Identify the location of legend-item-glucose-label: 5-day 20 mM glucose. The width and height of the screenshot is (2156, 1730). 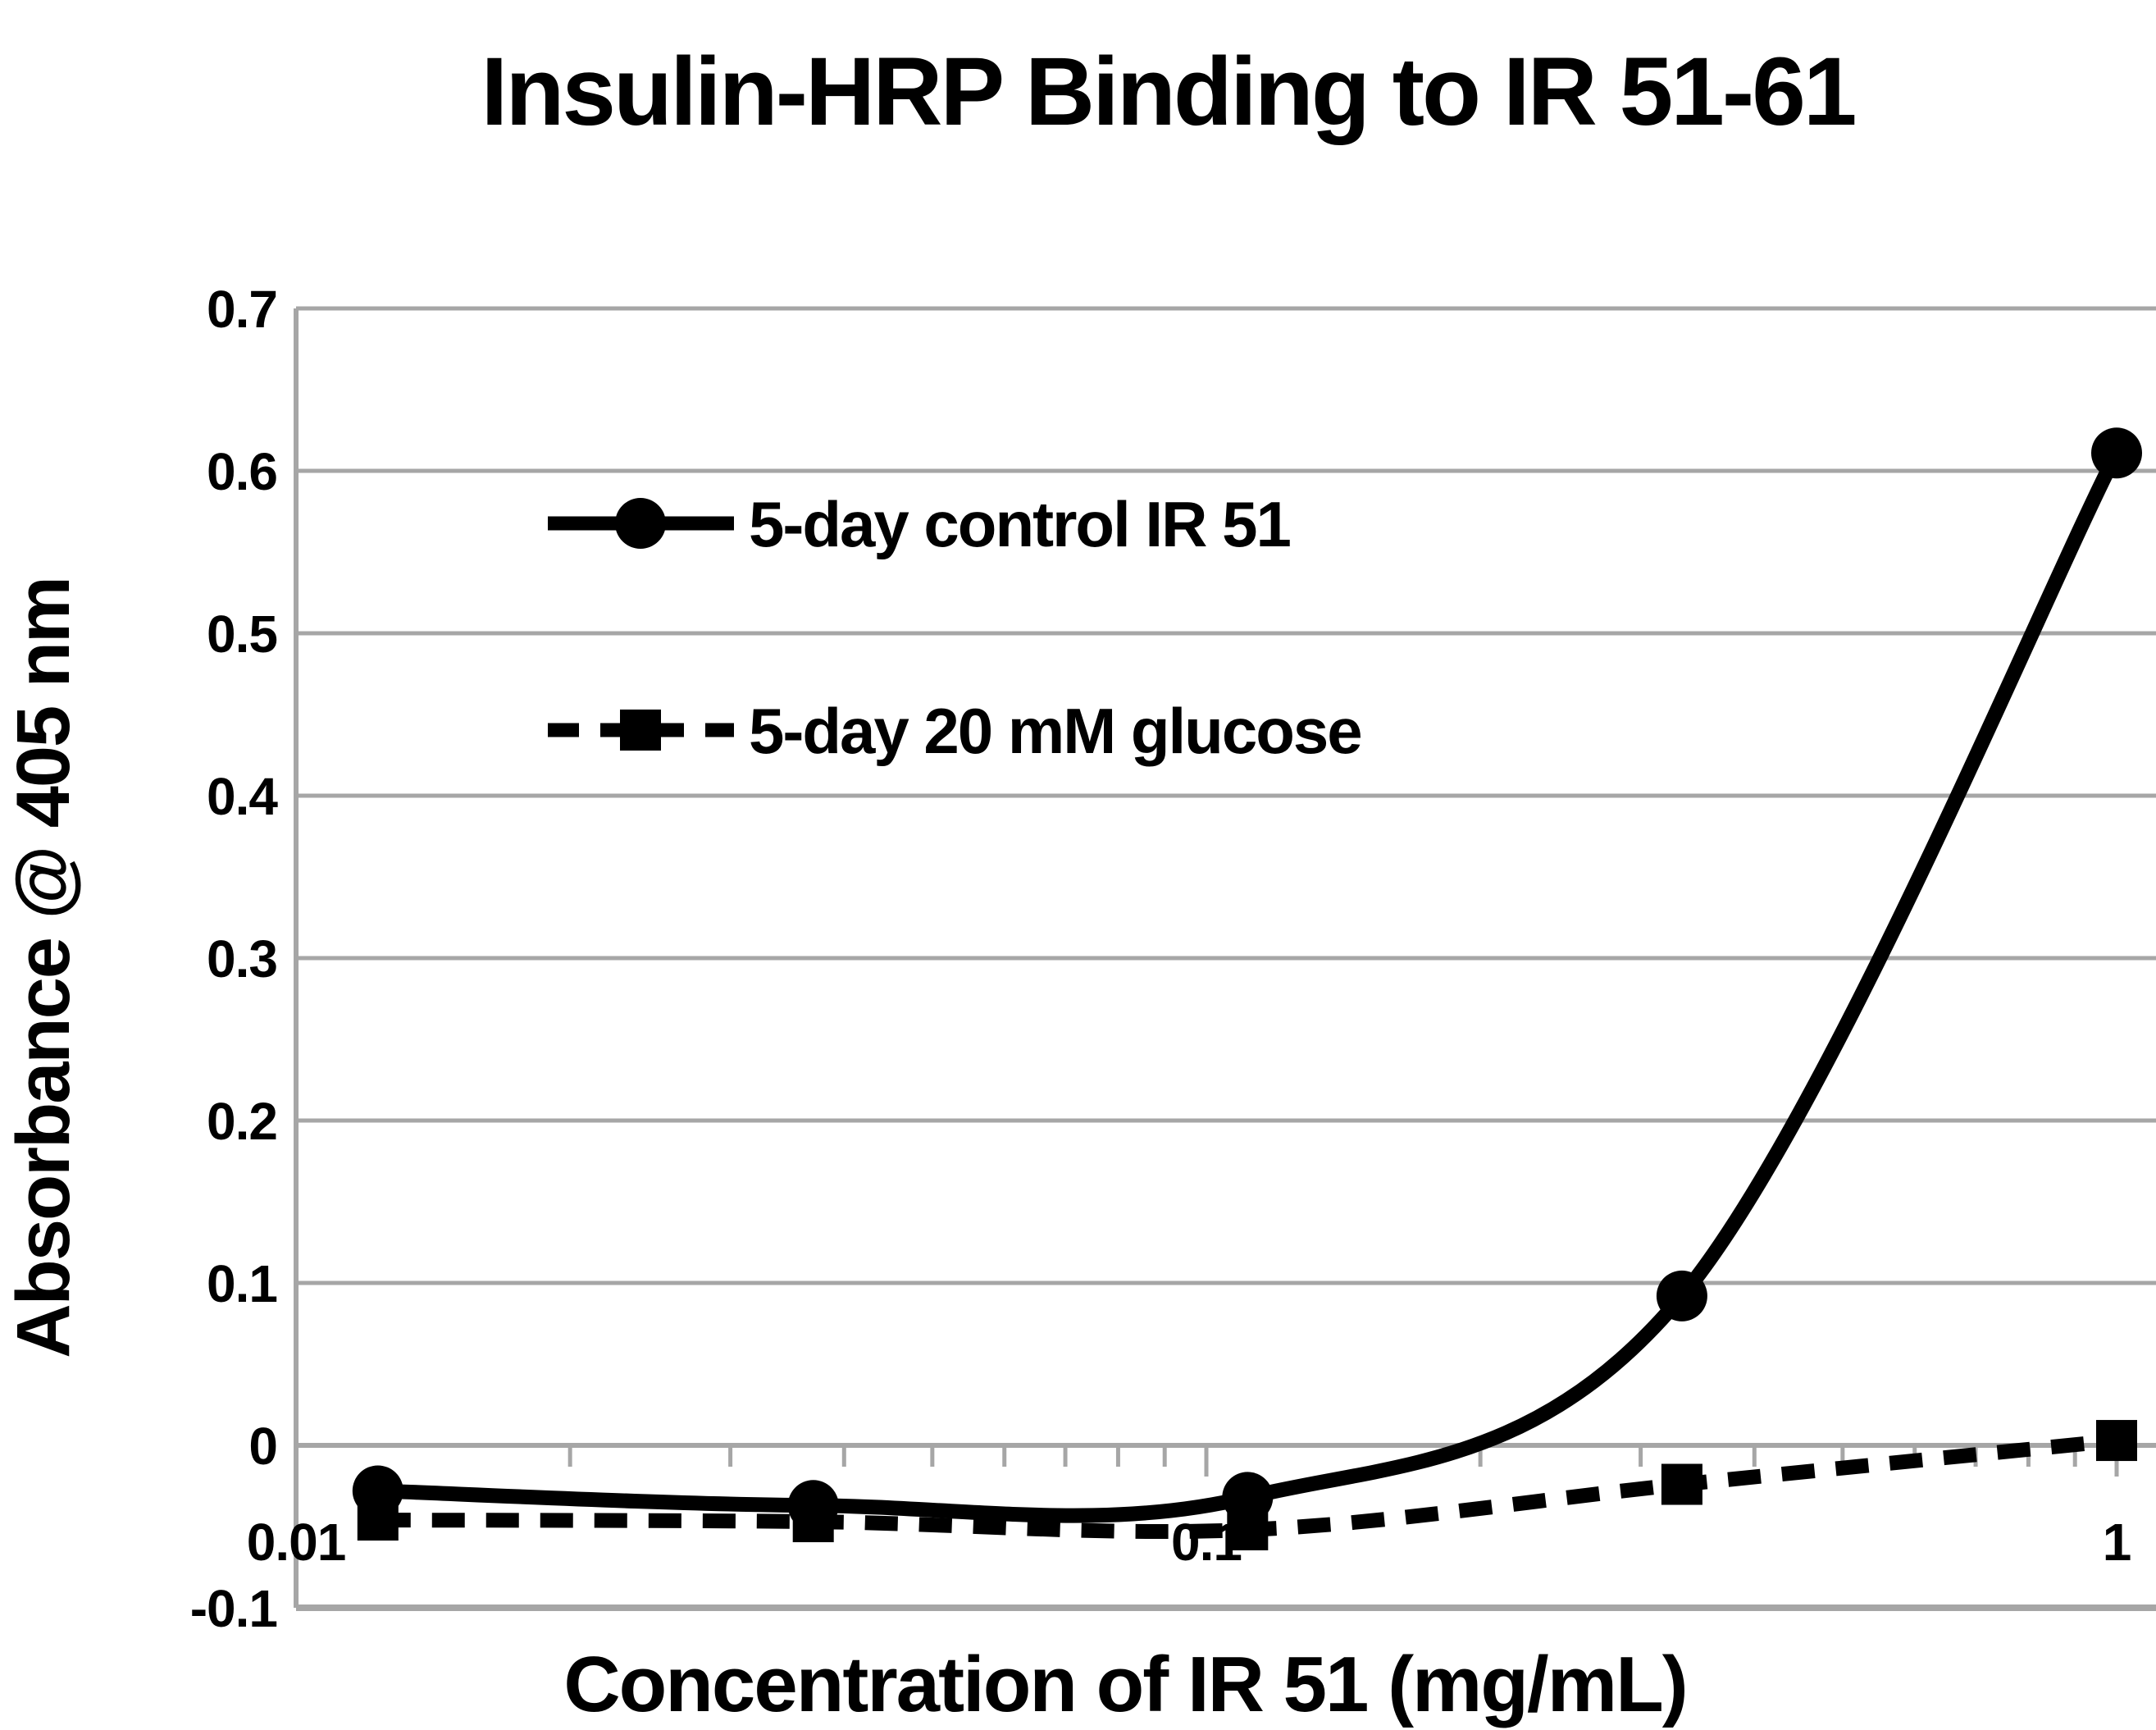
(1055, 731).